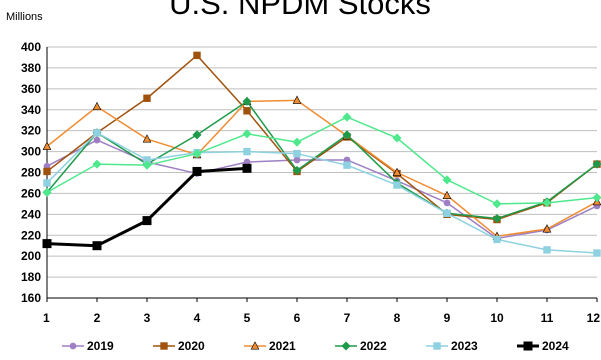  I want to click on y-tick-label: 180, so click(31, 277).